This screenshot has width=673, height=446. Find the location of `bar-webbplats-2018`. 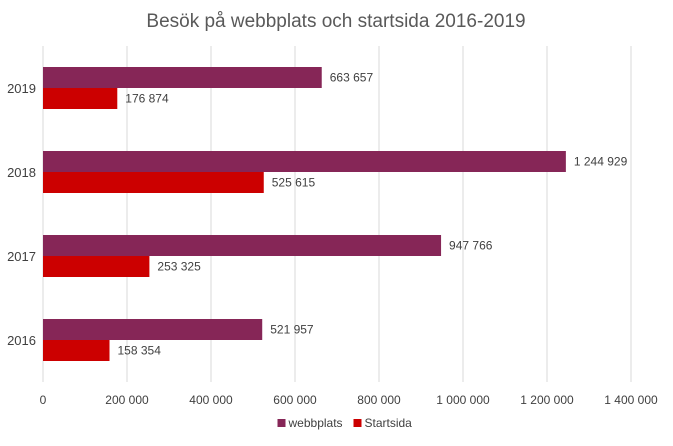

bar-webbplats-2018 is located at coordinates (304, 161).